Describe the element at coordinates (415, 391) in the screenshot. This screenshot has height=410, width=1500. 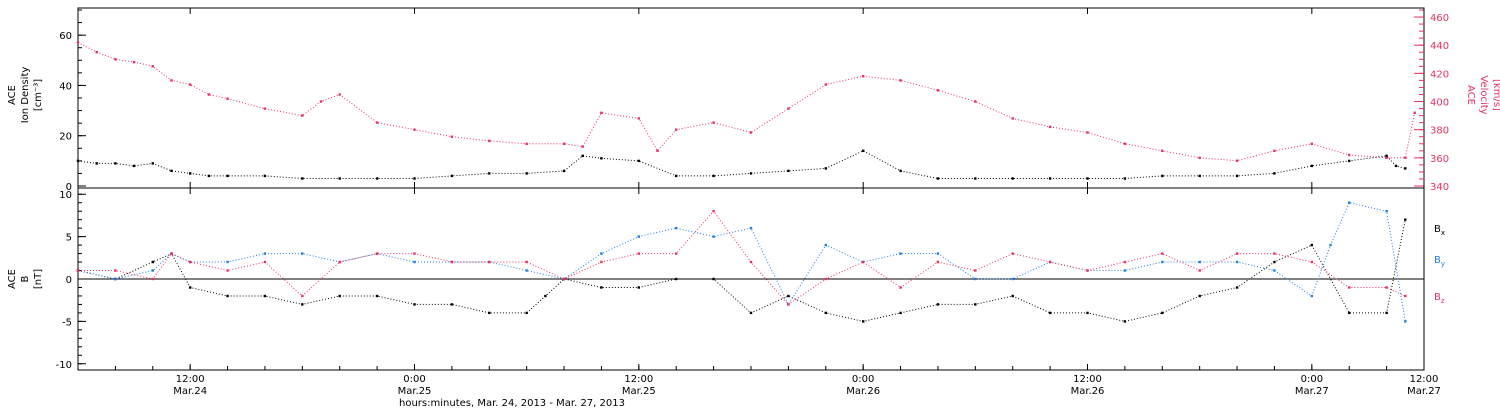
I see `time-tick-date: Mar.25` at that location.